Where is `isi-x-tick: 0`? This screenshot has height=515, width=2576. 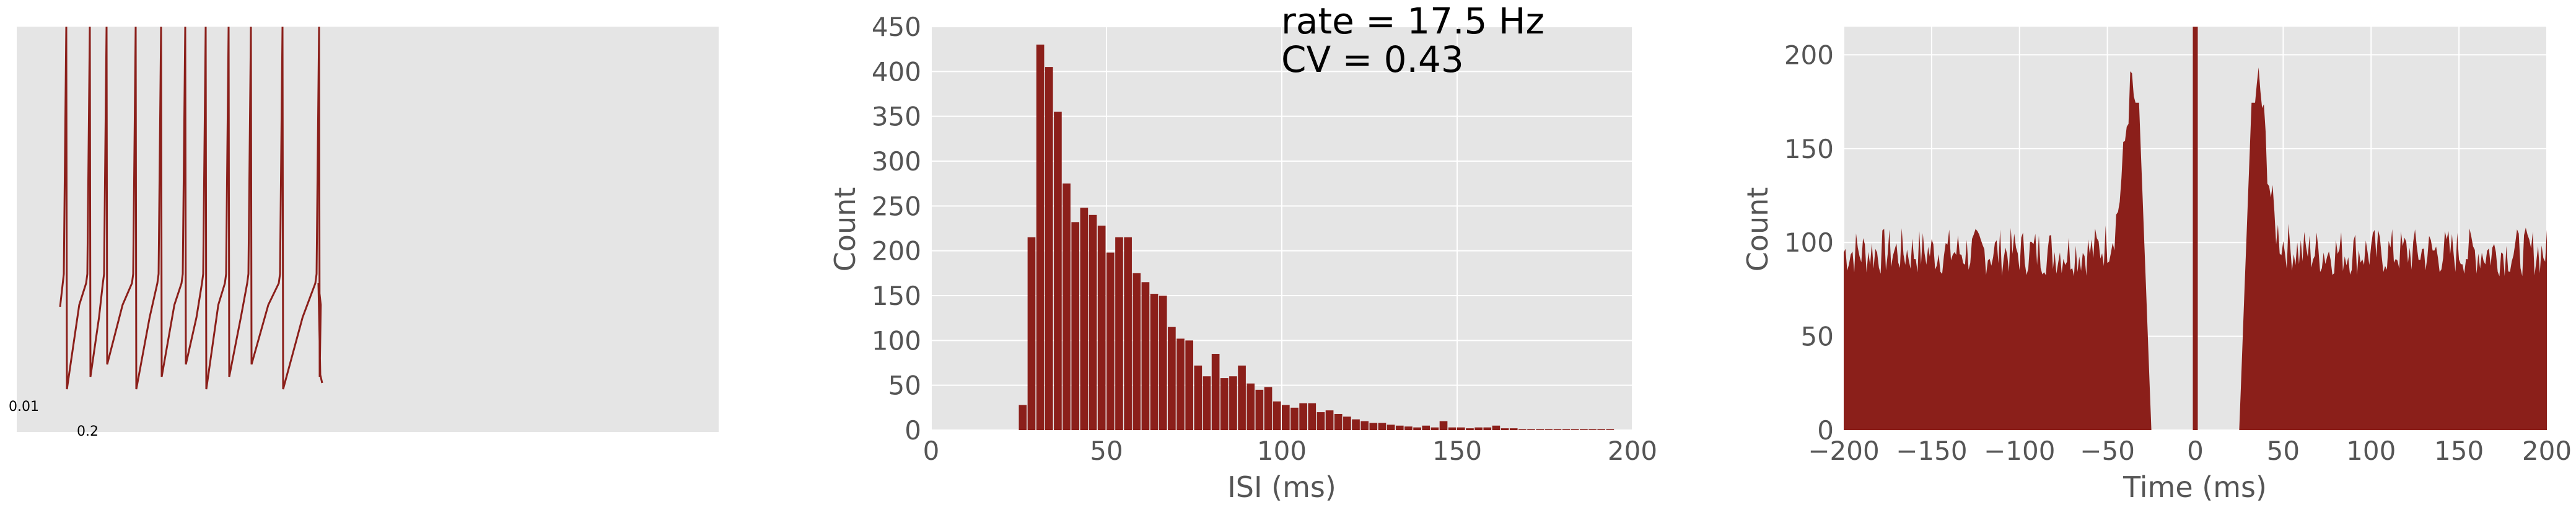
isi-x-tick: 0 is located at coordinates (931, 451).